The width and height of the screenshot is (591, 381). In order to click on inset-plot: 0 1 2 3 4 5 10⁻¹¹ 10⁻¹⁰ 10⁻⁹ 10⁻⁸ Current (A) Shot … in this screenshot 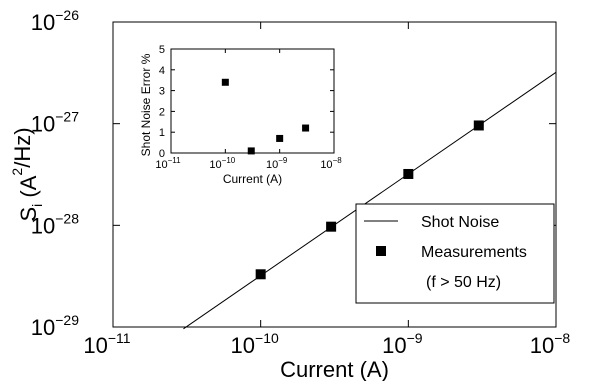, I will do `click(240, 115)`.